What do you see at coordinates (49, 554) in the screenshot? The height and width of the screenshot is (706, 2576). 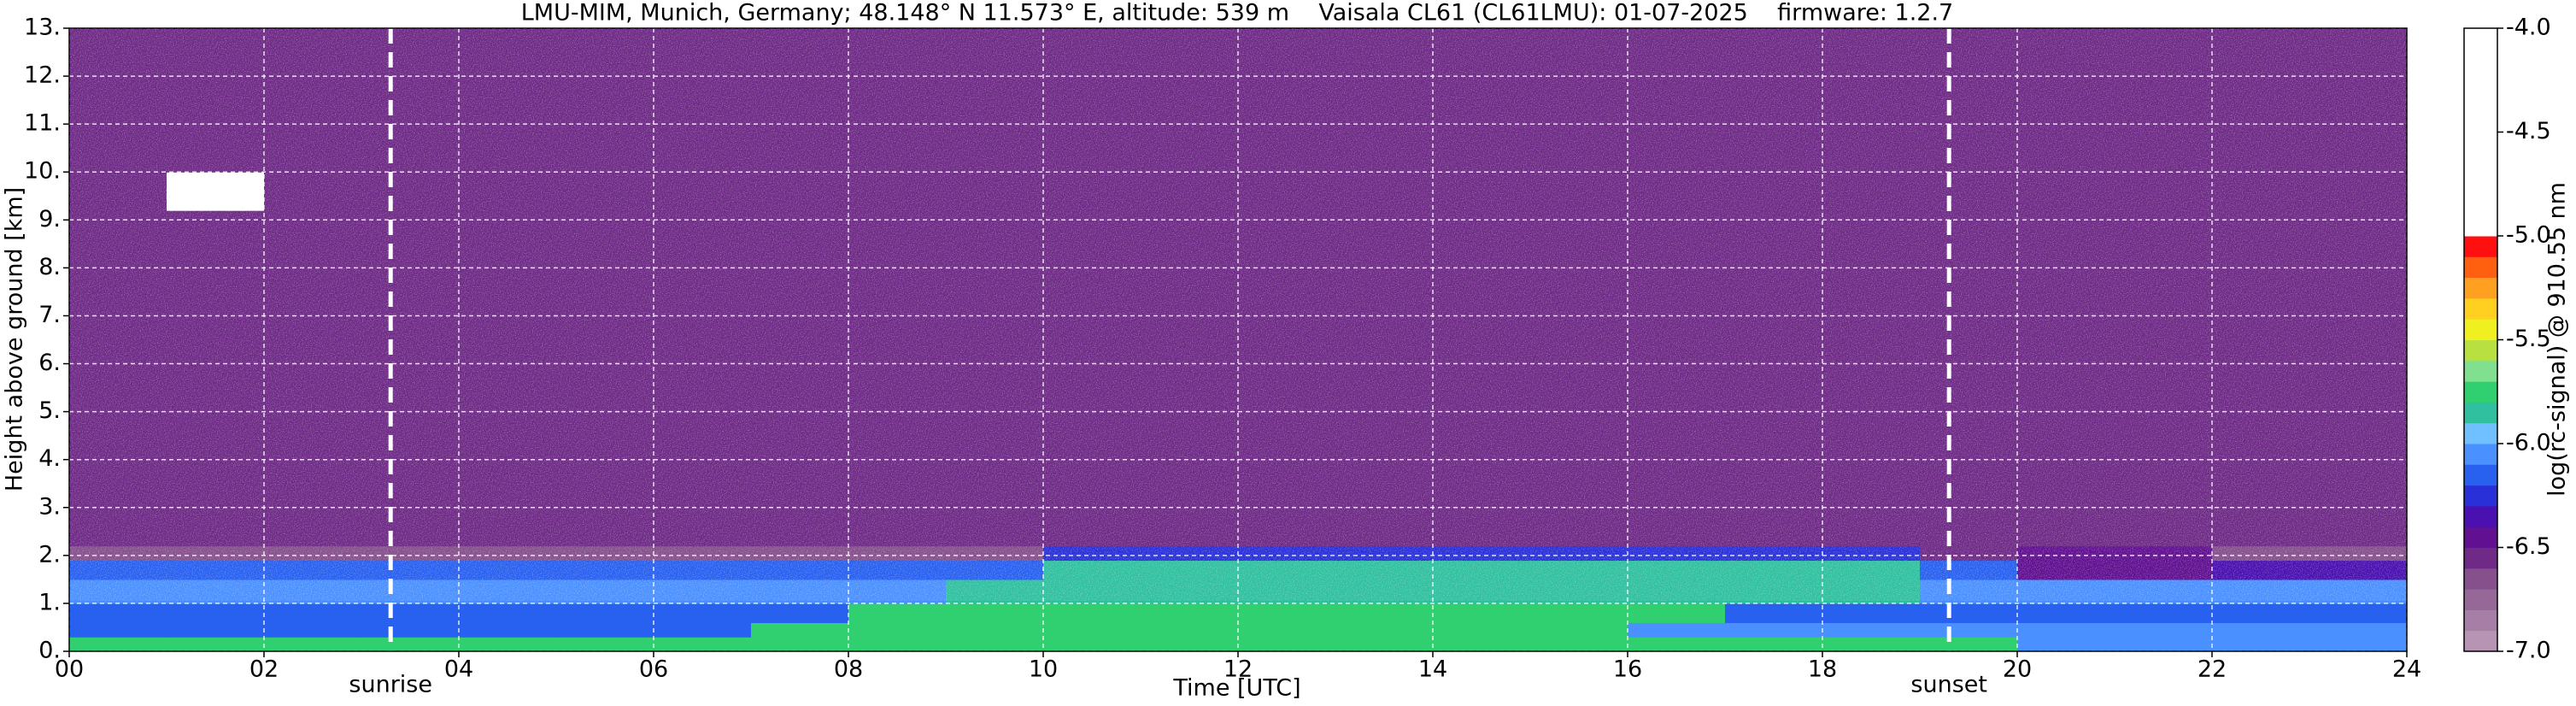 I see `y-tick-label: 2.` at bounding box center [49, 554].